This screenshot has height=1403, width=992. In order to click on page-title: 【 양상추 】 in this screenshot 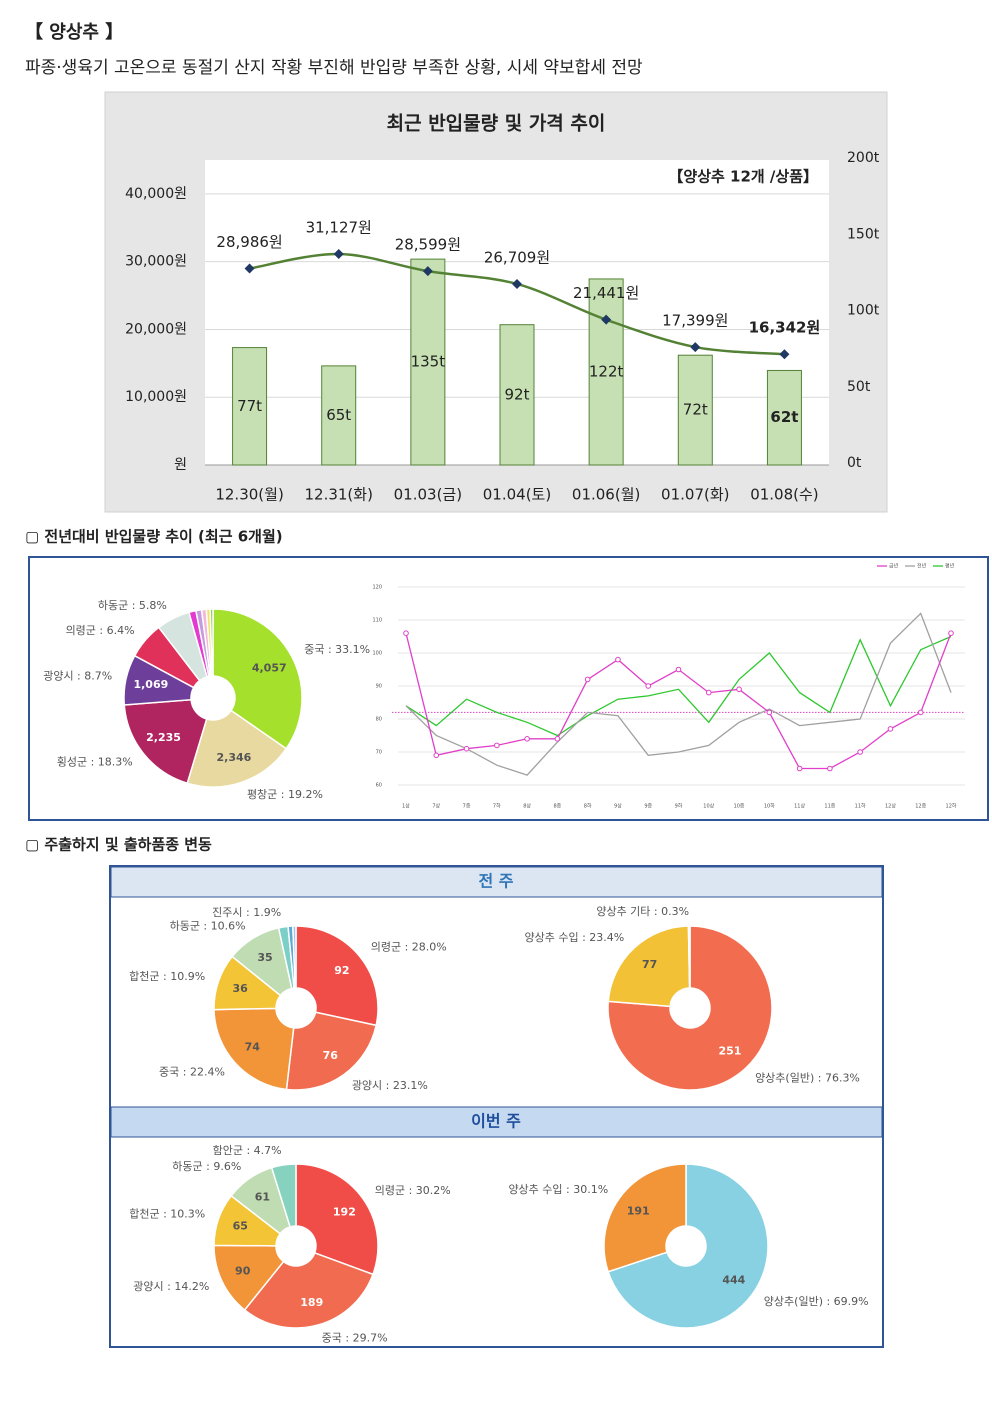, I will do `click(74, 32)`.